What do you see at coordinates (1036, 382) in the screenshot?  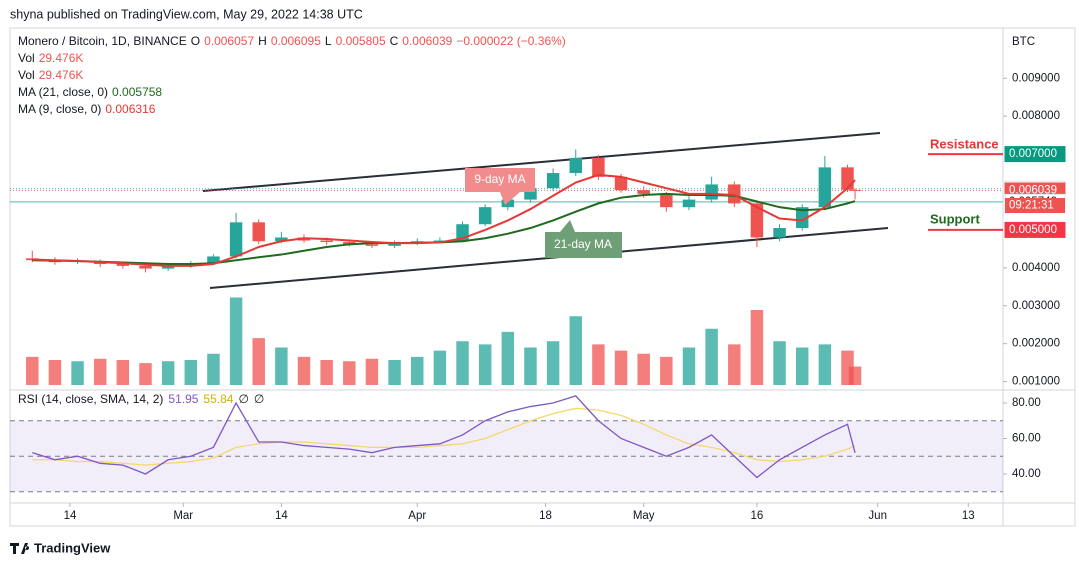 I see `y-tick-label: 0.001000` at bounding box center [1036, 382].